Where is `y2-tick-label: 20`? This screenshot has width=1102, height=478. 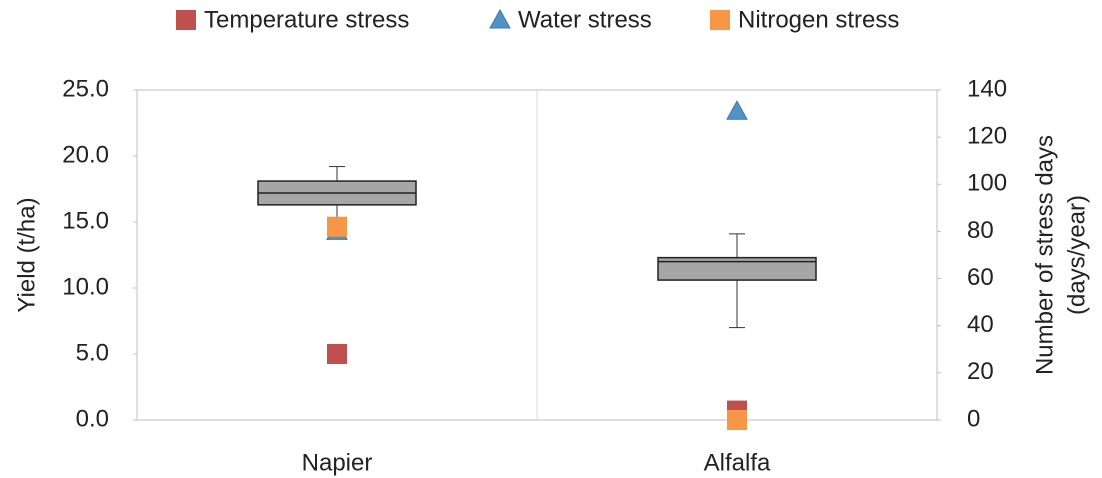 y2-tick-label: 20 is located at coordinates (980, 371).